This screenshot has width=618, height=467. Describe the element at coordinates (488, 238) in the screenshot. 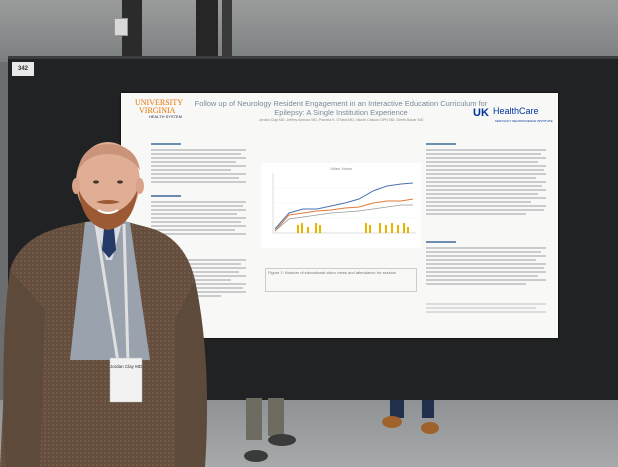

I see `right-text-column` at that location.